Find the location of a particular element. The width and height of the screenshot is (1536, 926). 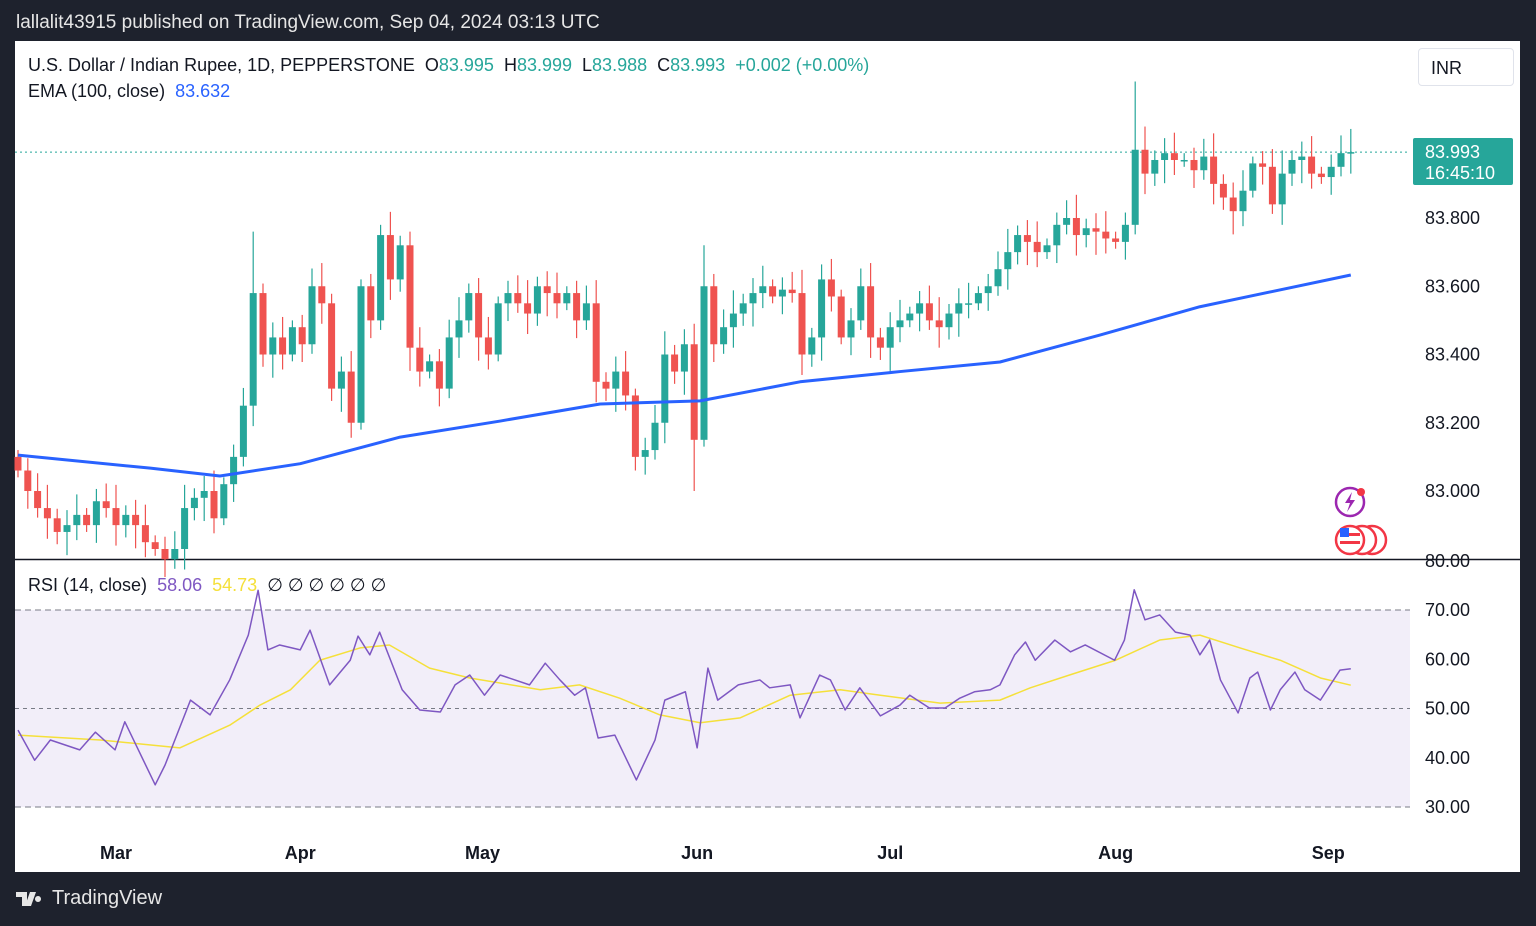

footer-brand: TradingView is located at coordinates (89, 898).